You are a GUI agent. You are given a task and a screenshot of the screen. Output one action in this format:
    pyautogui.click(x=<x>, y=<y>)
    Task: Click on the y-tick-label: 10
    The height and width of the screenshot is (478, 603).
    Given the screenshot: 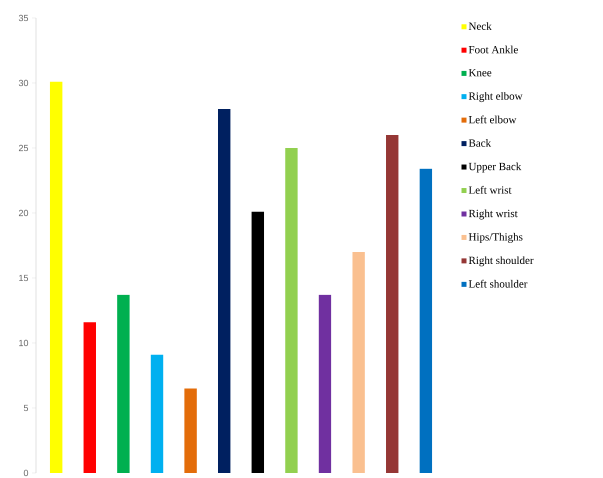 What is the action you would take?
    pyautogui.click(x=23, y=343)
    